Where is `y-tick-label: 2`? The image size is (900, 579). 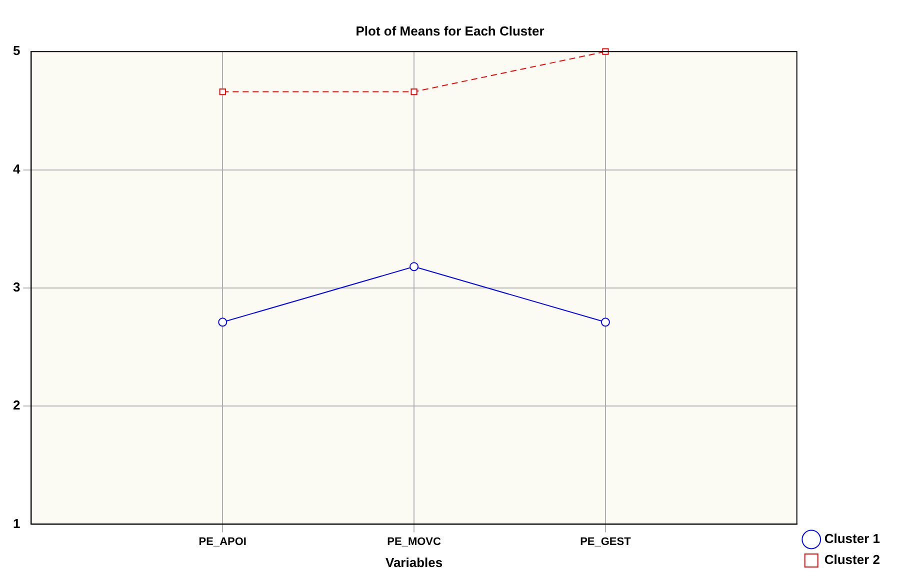 y-tick-label: 2 is located at coordinates (16, 405).